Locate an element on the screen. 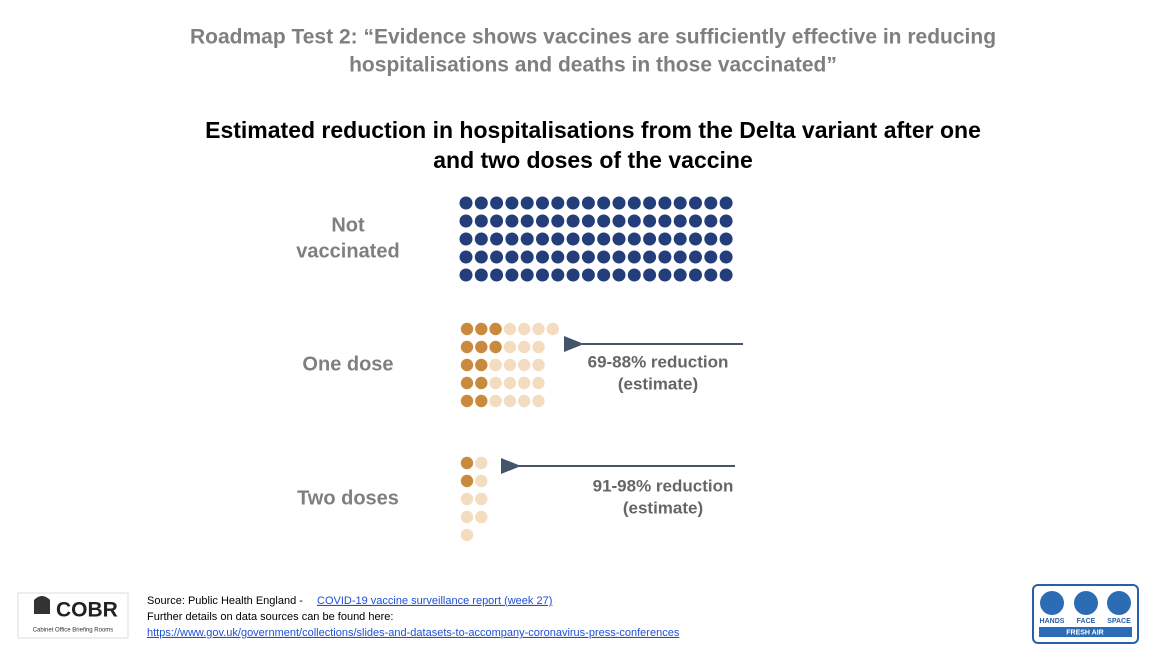 This screenshot has width=1176, height=657. crest is located at coordinates (42, 605).